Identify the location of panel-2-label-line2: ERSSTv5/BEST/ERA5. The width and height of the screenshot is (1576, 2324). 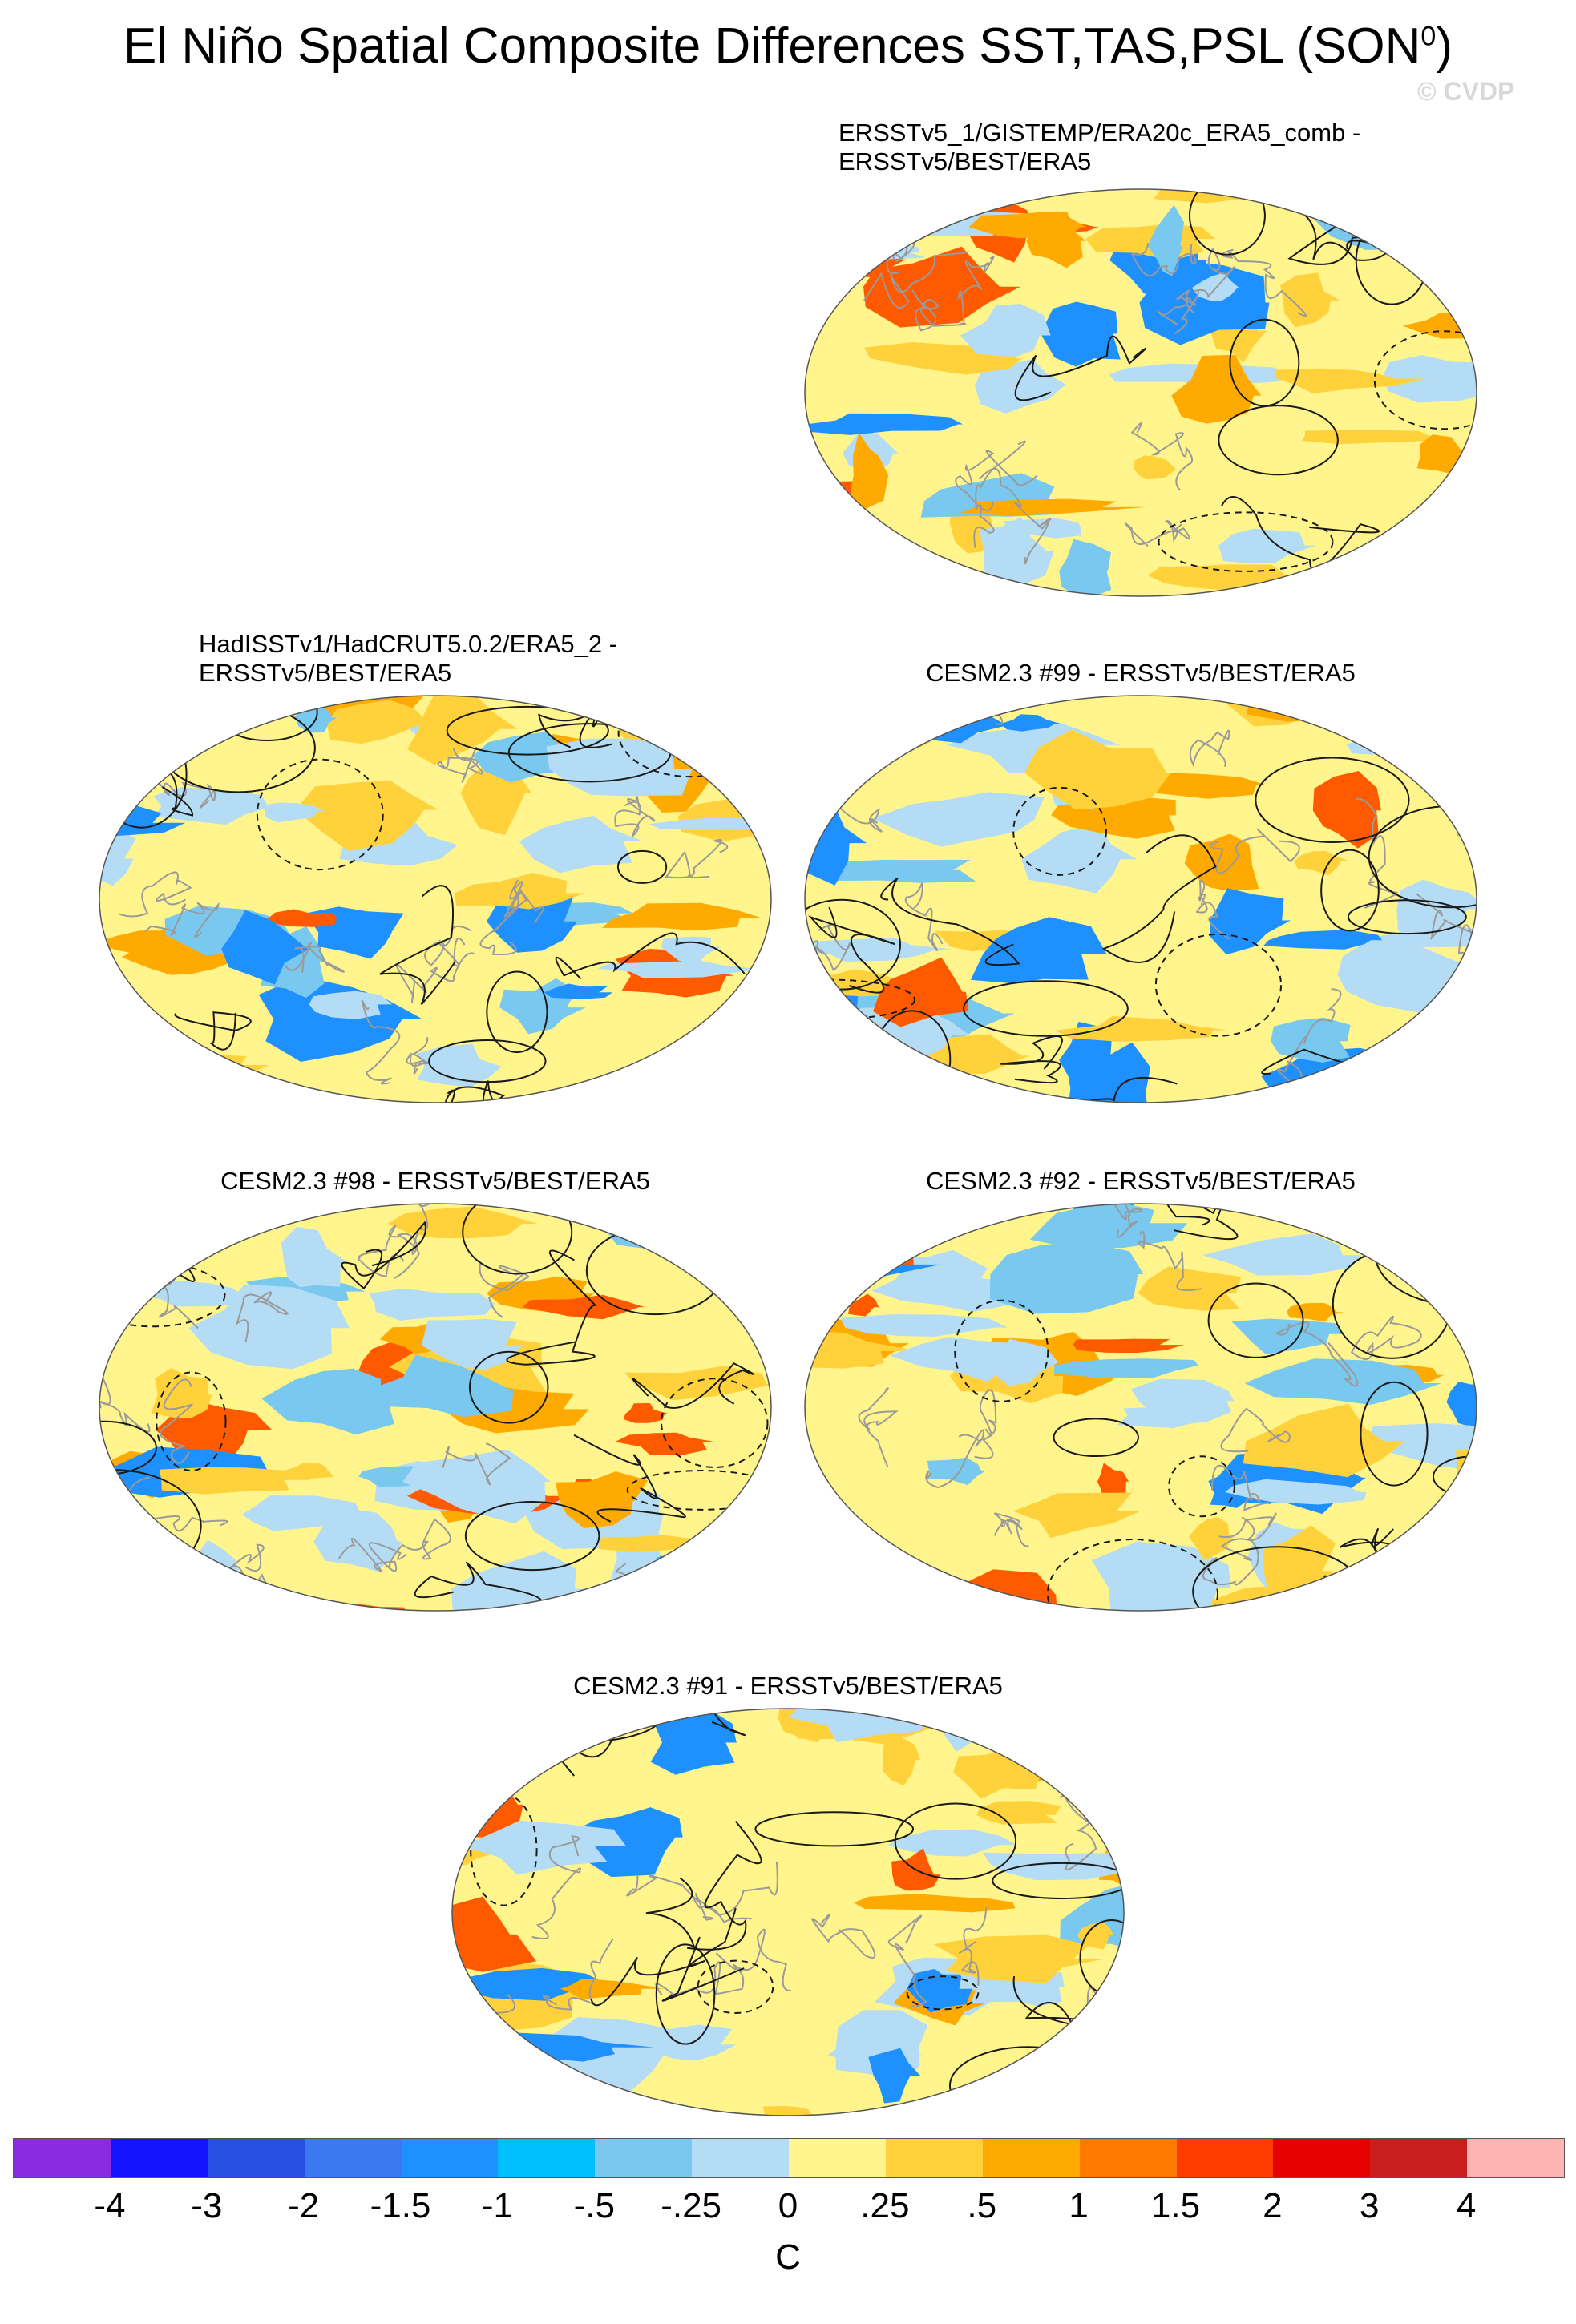
(325, 673).